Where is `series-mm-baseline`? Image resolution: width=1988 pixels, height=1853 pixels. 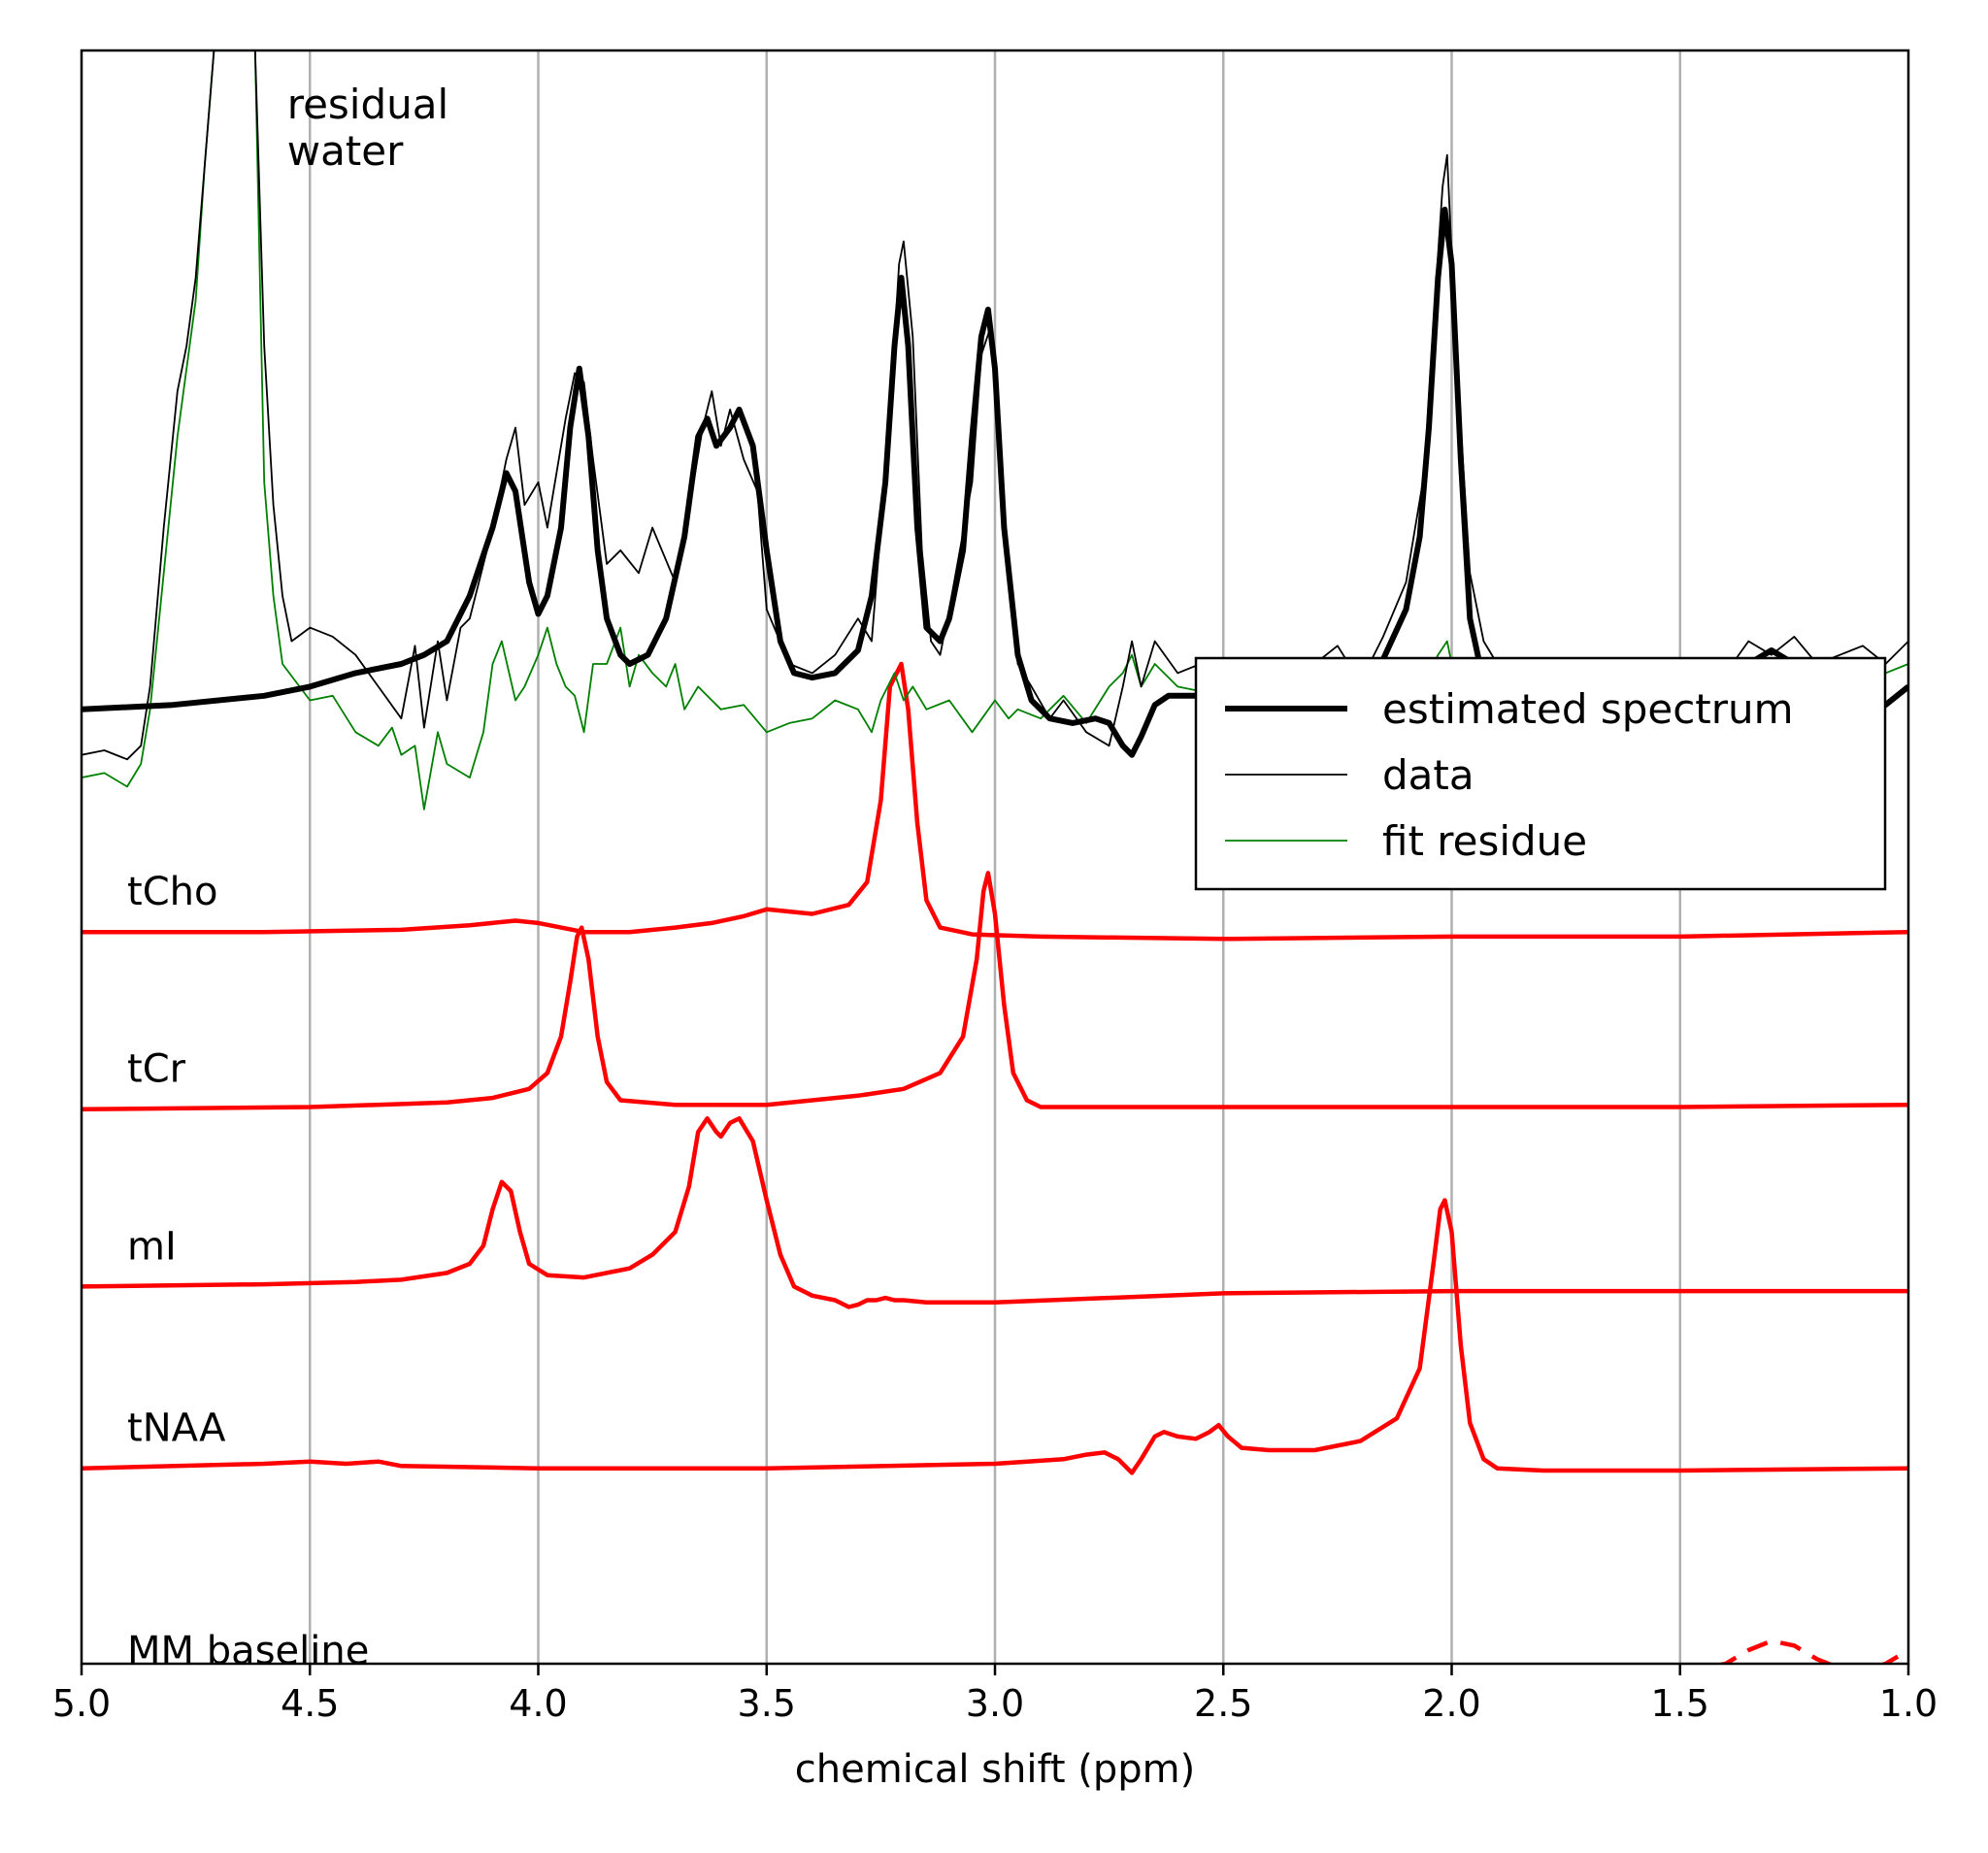 series-mm-baseline is located at coordinates (1811, 1651).